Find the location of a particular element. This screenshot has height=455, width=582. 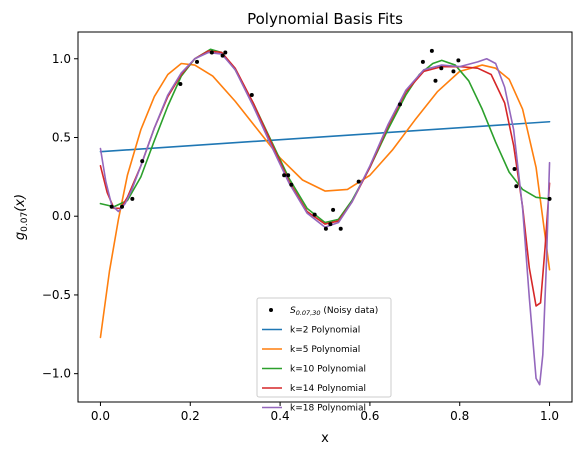

legend-marker-scatter is located at coordinates (271, 310).